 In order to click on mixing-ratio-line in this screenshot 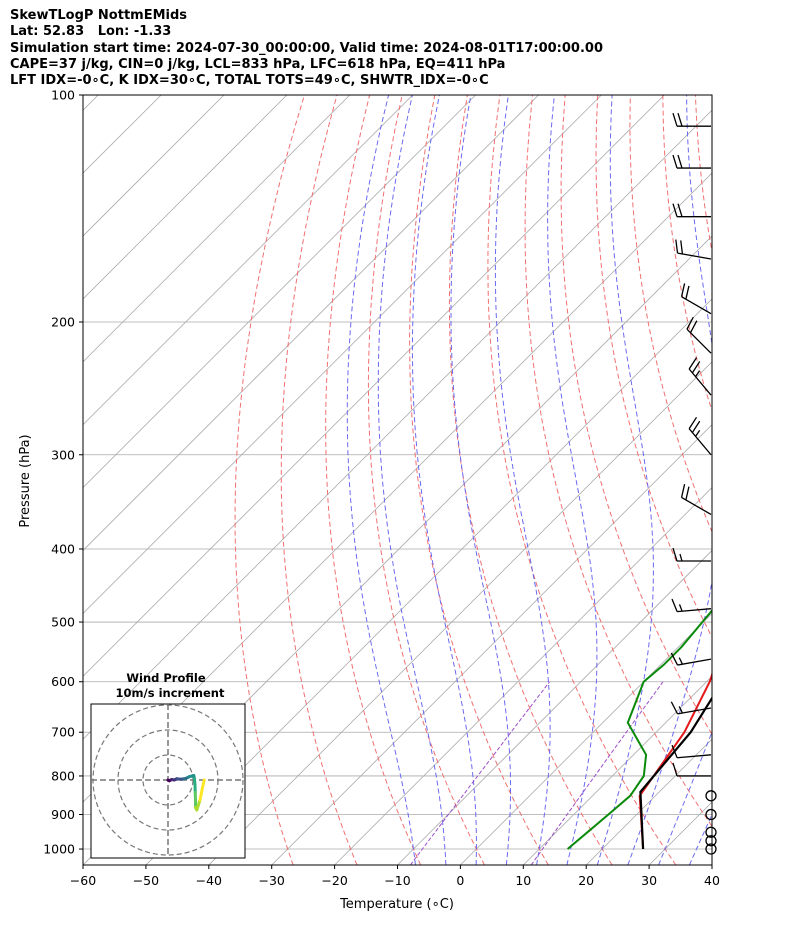, I will do `click(597, 773)`.